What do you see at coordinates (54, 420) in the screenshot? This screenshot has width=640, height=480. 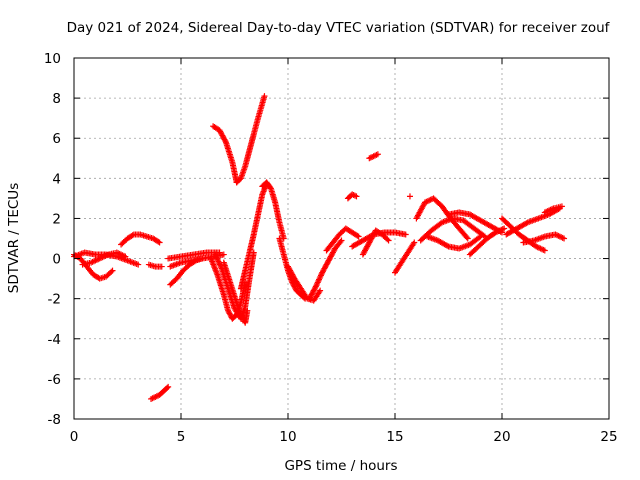 I see `y-tick-label: -8` at bounding box center [54, 420].